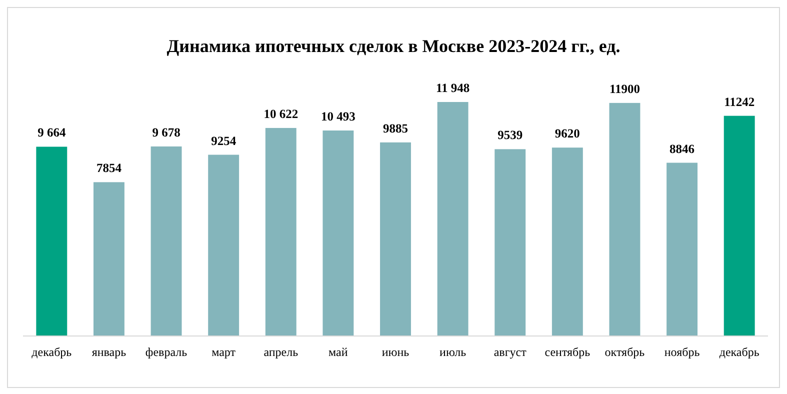  Describe the element at coordinates (281, 113) in the screenshot. I see `data-label: 10 622` at that location.